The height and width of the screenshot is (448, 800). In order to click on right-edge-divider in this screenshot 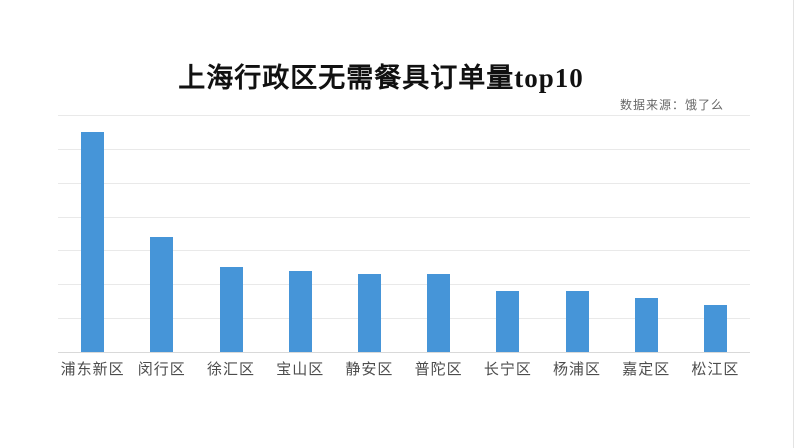, I will do `click(793, 224)`.